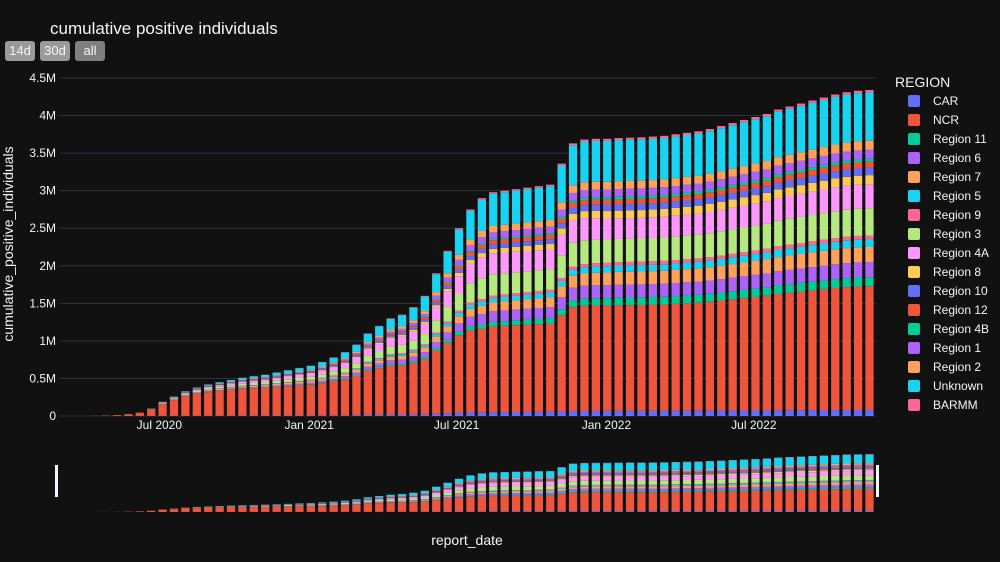 This screenshot has height=562, width=1000. Describe the element at coordinates (926, 102) in the screenshot. I see `legend-item: CAR` at that location.